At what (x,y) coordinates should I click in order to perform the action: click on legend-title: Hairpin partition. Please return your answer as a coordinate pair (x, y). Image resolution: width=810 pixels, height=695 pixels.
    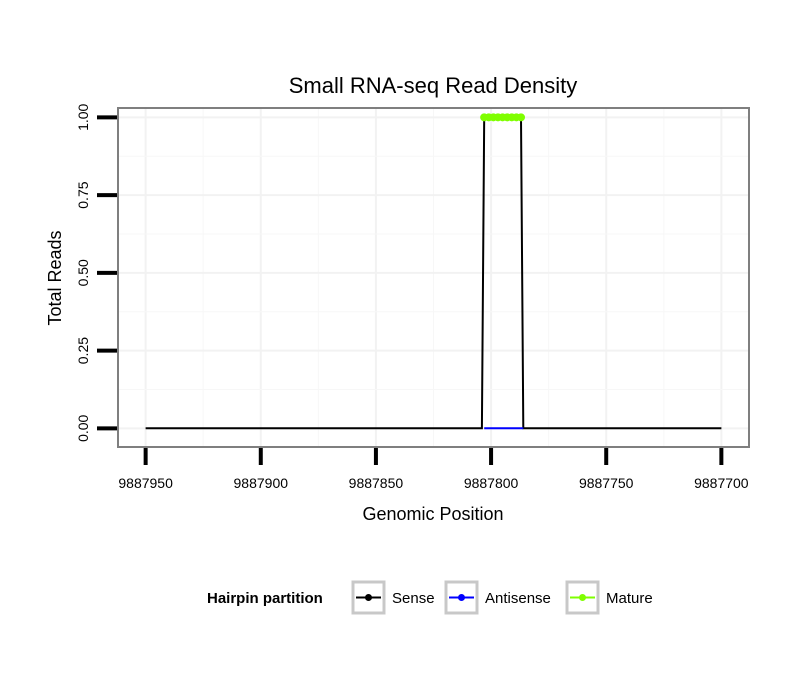
    Looking at the image, I should click on (265, 598).